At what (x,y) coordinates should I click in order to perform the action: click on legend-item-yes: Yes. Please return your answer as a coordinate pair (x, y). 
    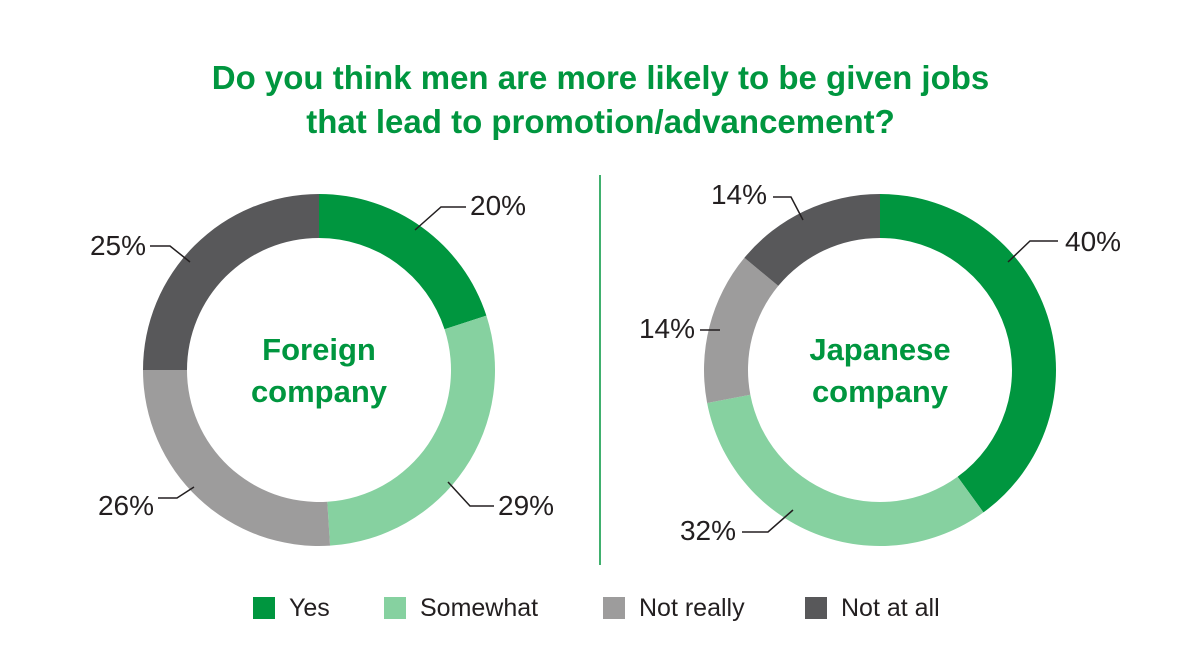
    Looking at the image, I should click on (291, 608).